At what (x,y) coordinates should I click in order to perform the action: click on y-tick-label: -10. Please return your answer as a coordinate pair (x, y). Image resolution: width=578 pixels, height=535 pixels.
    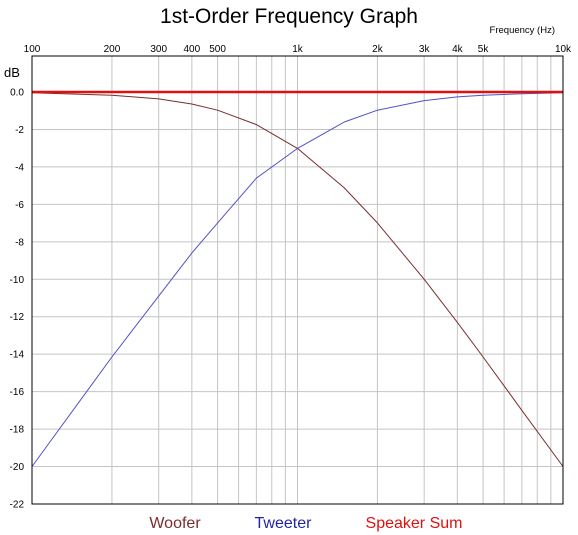
    Looking at the image, I should click on (17, 280).